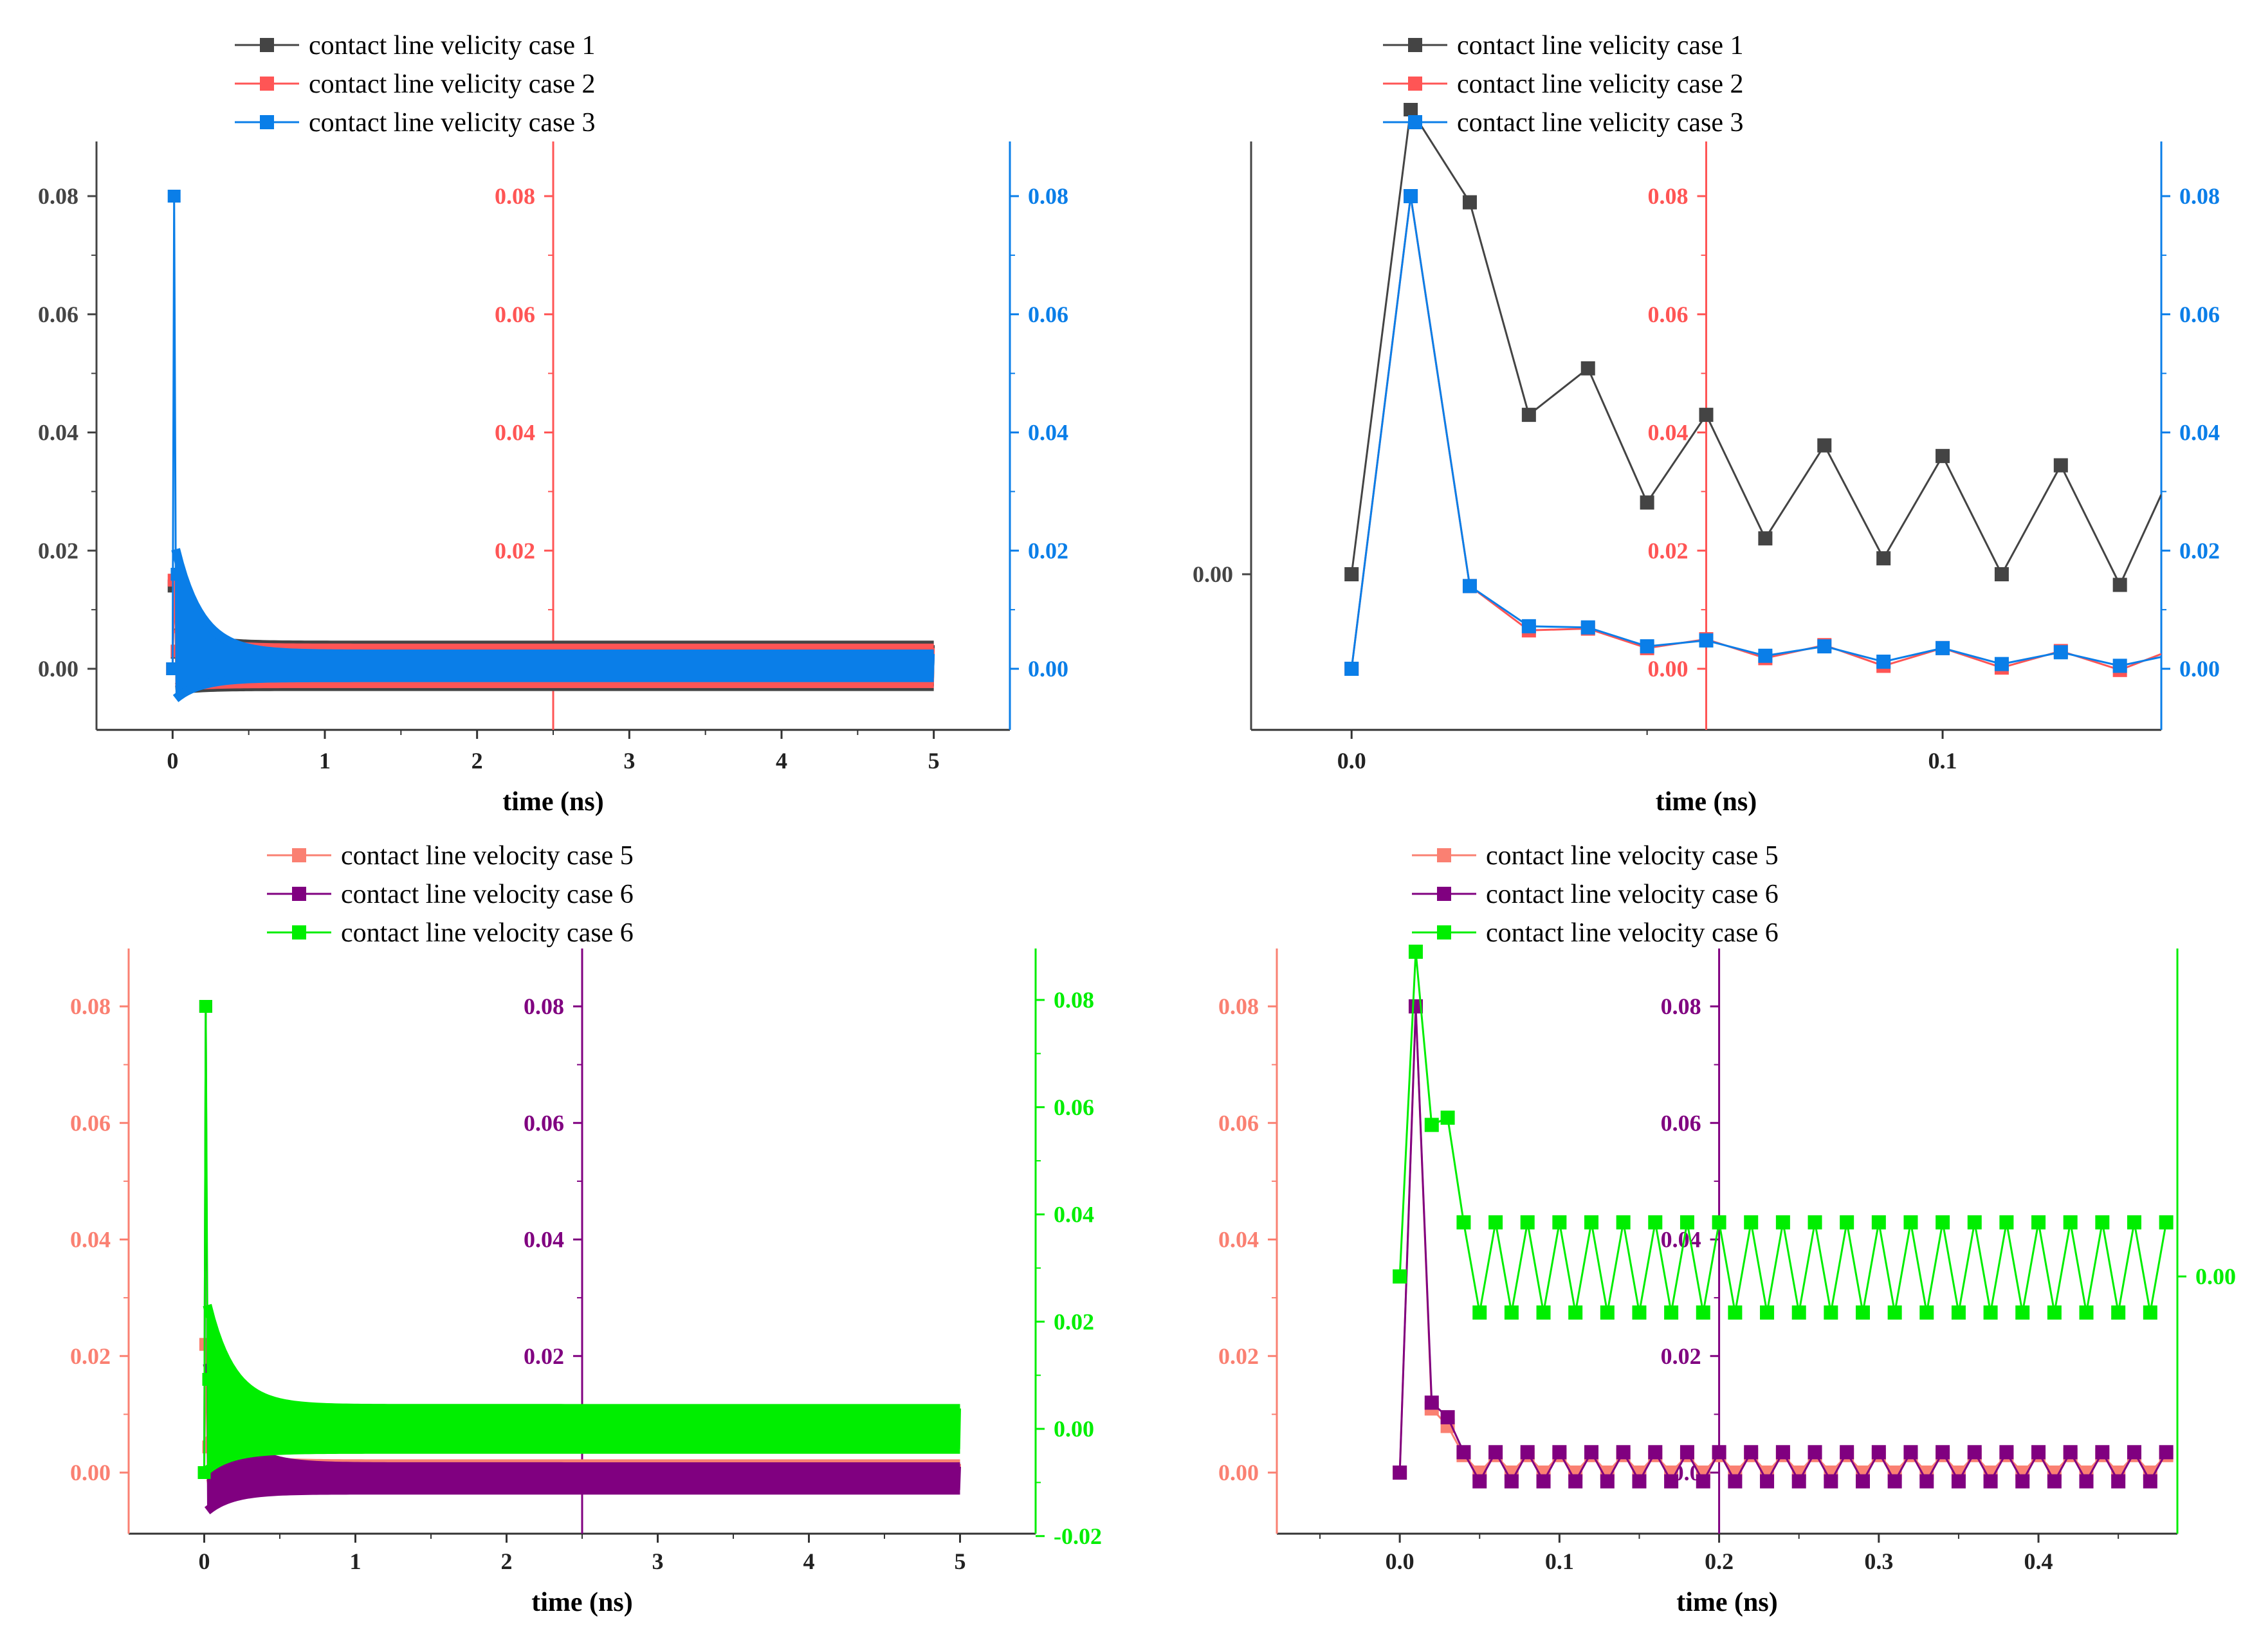  What do you see at coordinates (1600, 45) in the screenshot?
I see `legend-label: contact line velicity case 1` at bounding box center [1600, 45].